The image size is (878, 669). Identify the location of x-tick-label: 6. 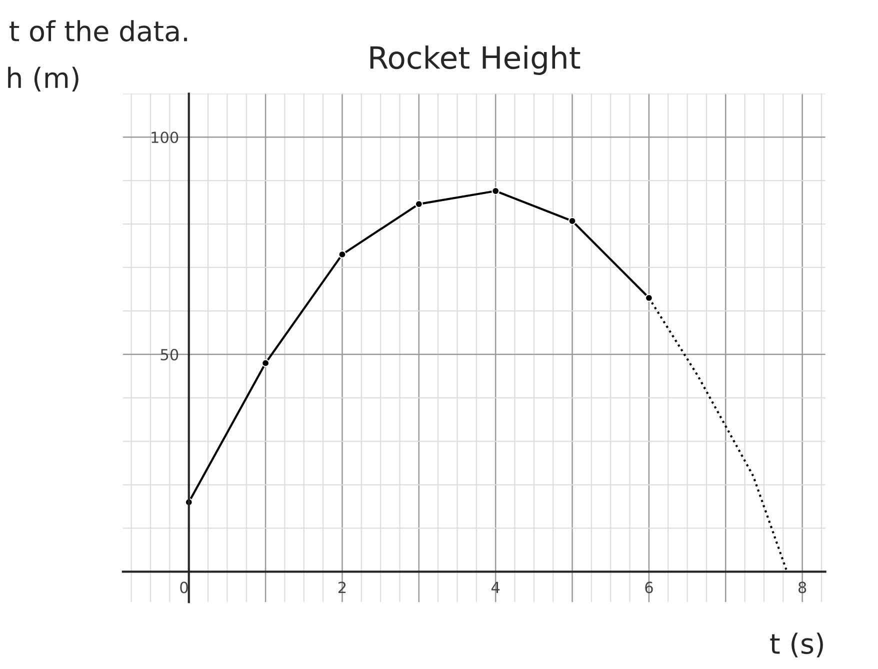
(649, 588).